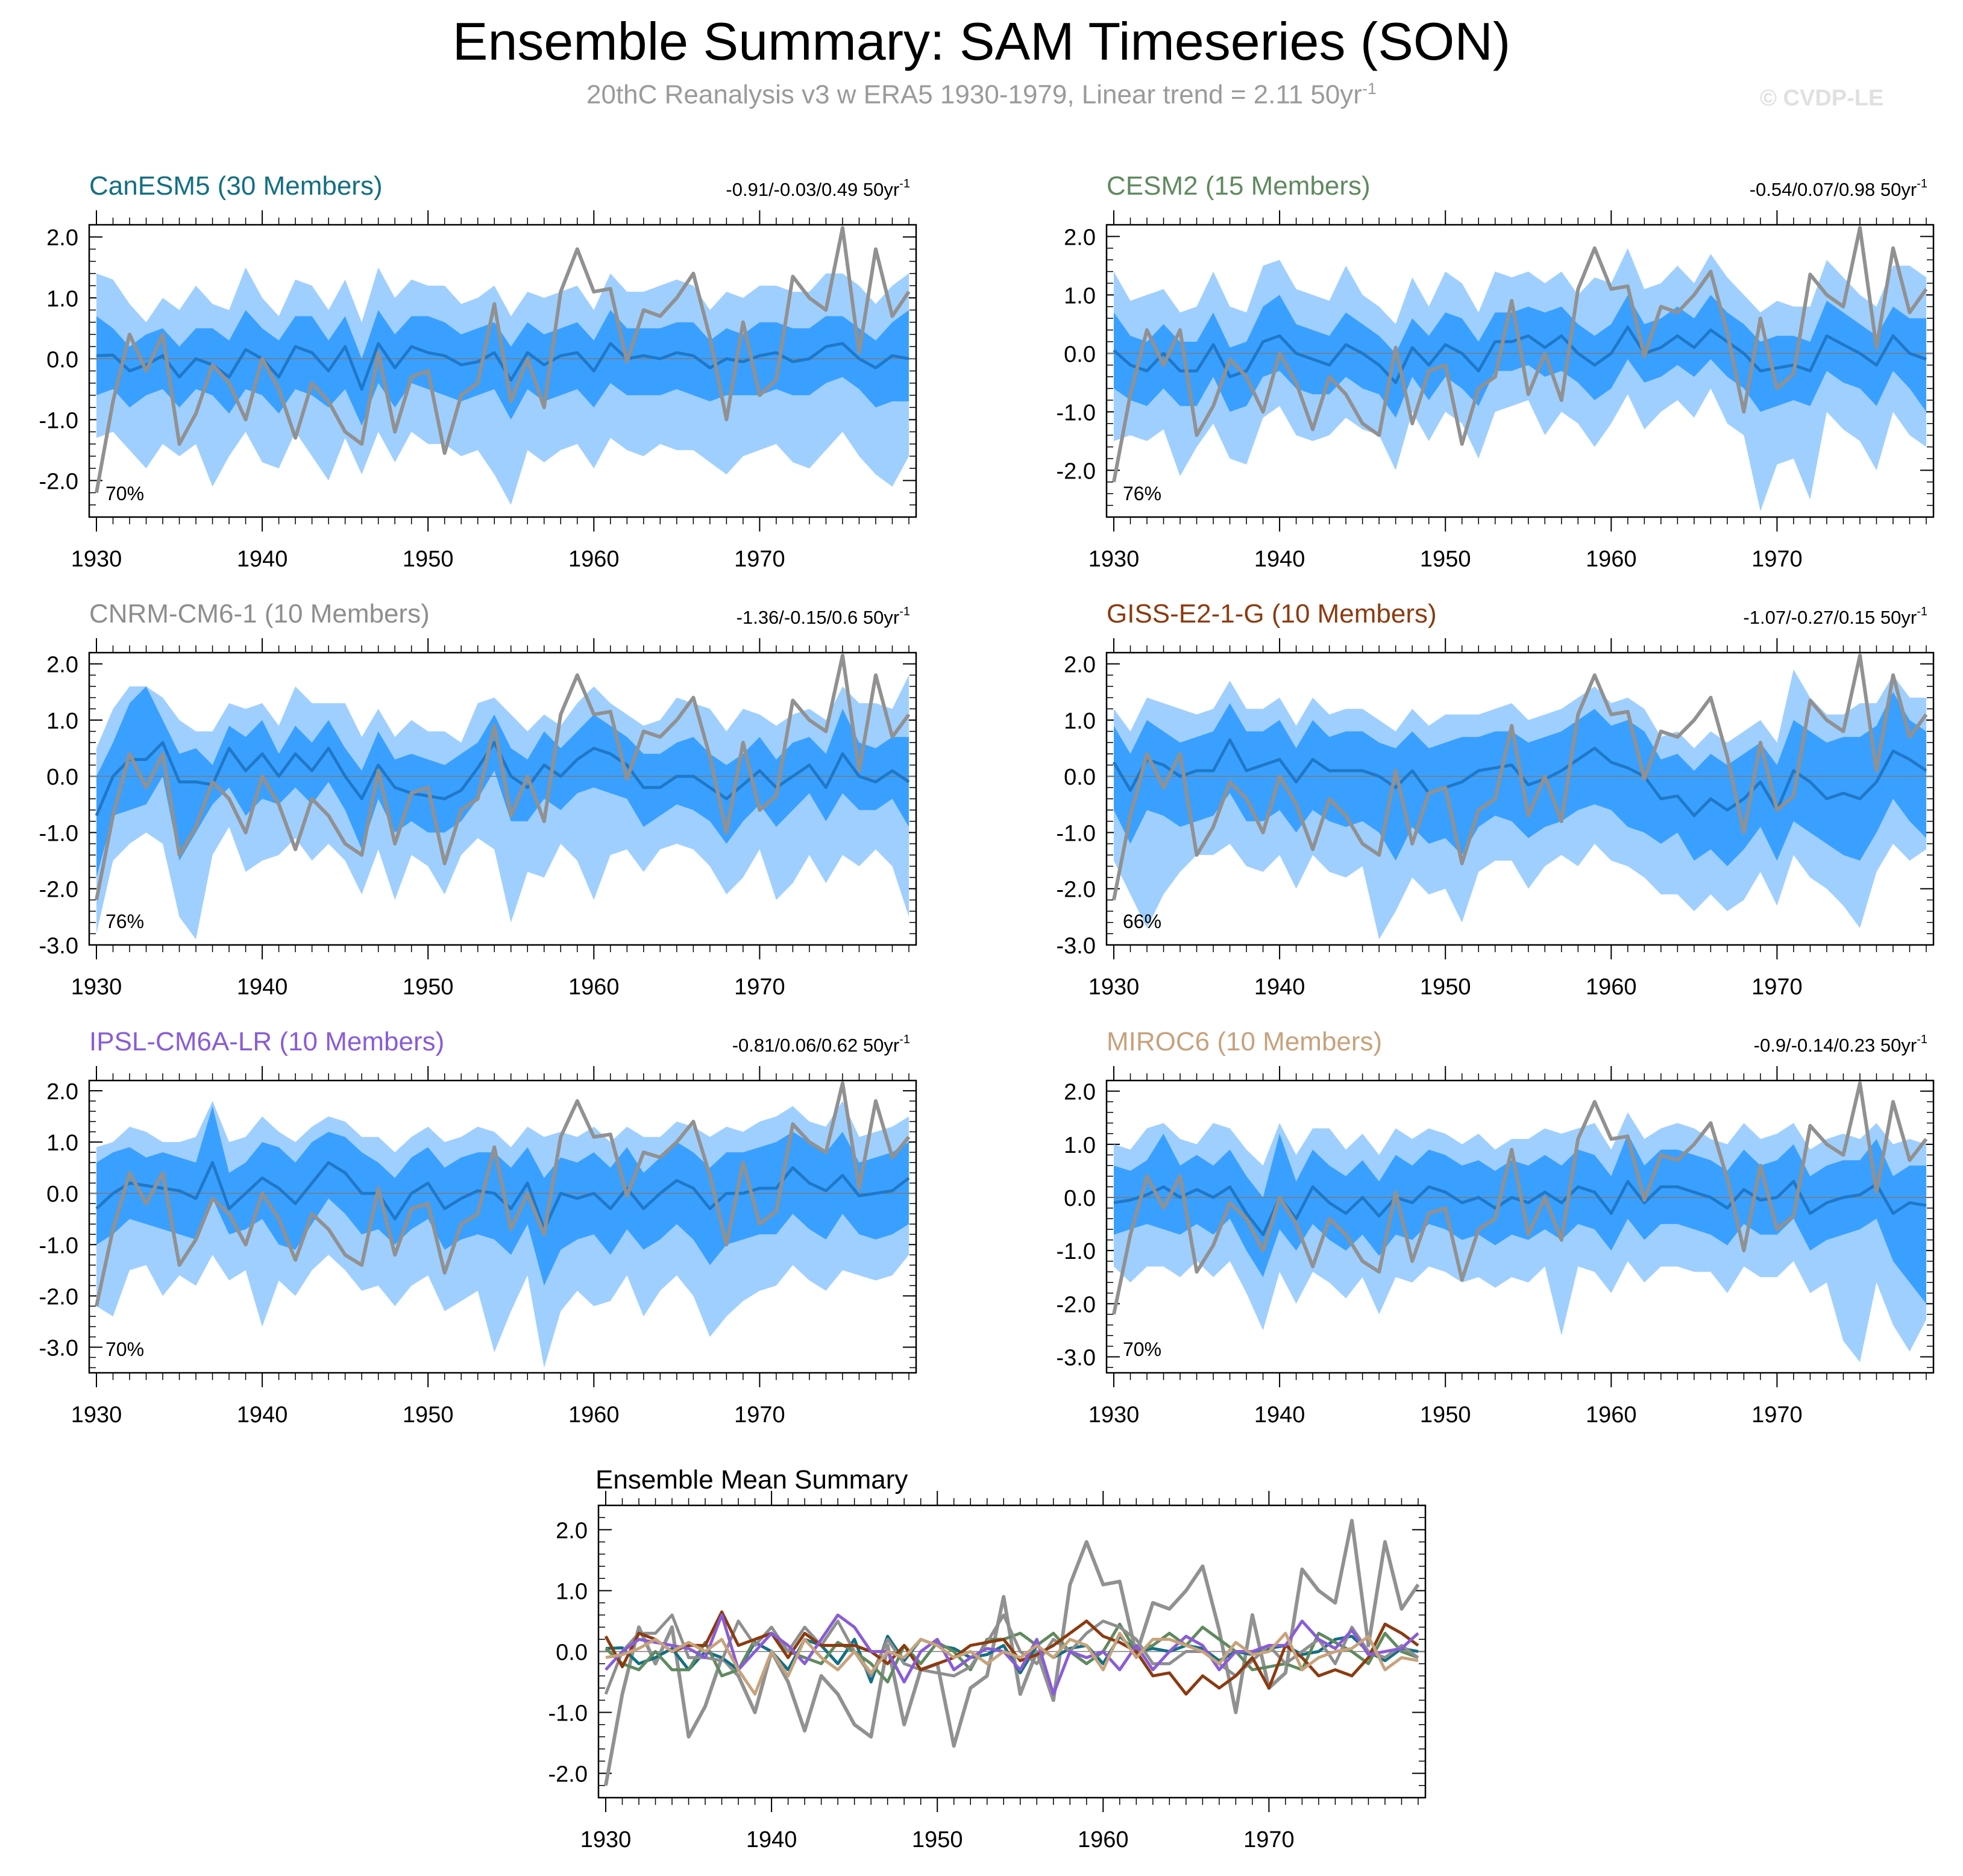  Describe the element at coordinates (1080, 721) in the screenshot. I see `panel-4-ytick-label: 1.0` at that location.